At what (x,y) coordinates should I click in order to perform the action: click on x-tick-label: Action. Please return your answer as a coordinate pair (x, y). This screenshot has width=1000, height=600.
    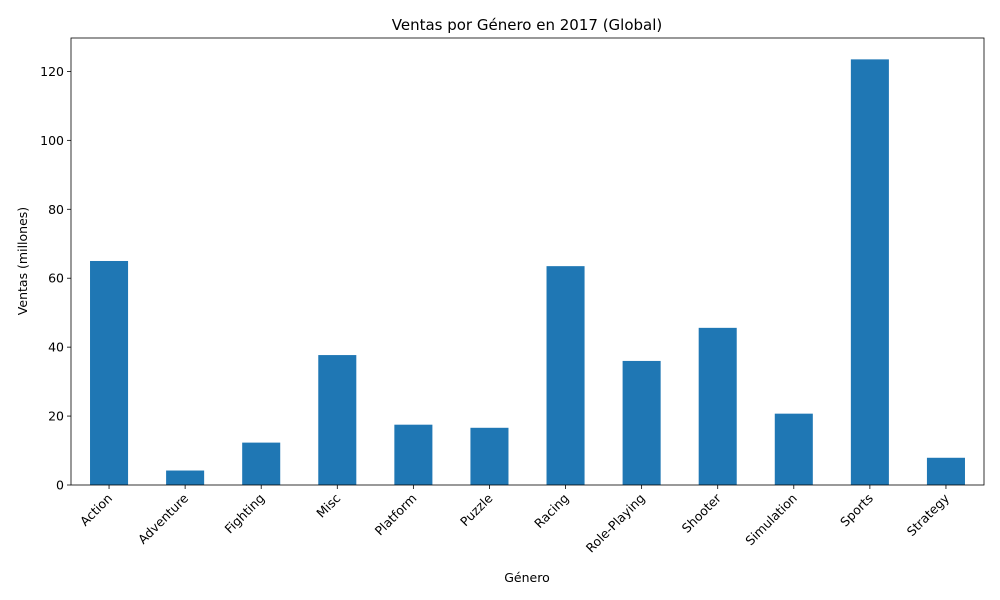
    Looking at the image, I should click on (96, 510).